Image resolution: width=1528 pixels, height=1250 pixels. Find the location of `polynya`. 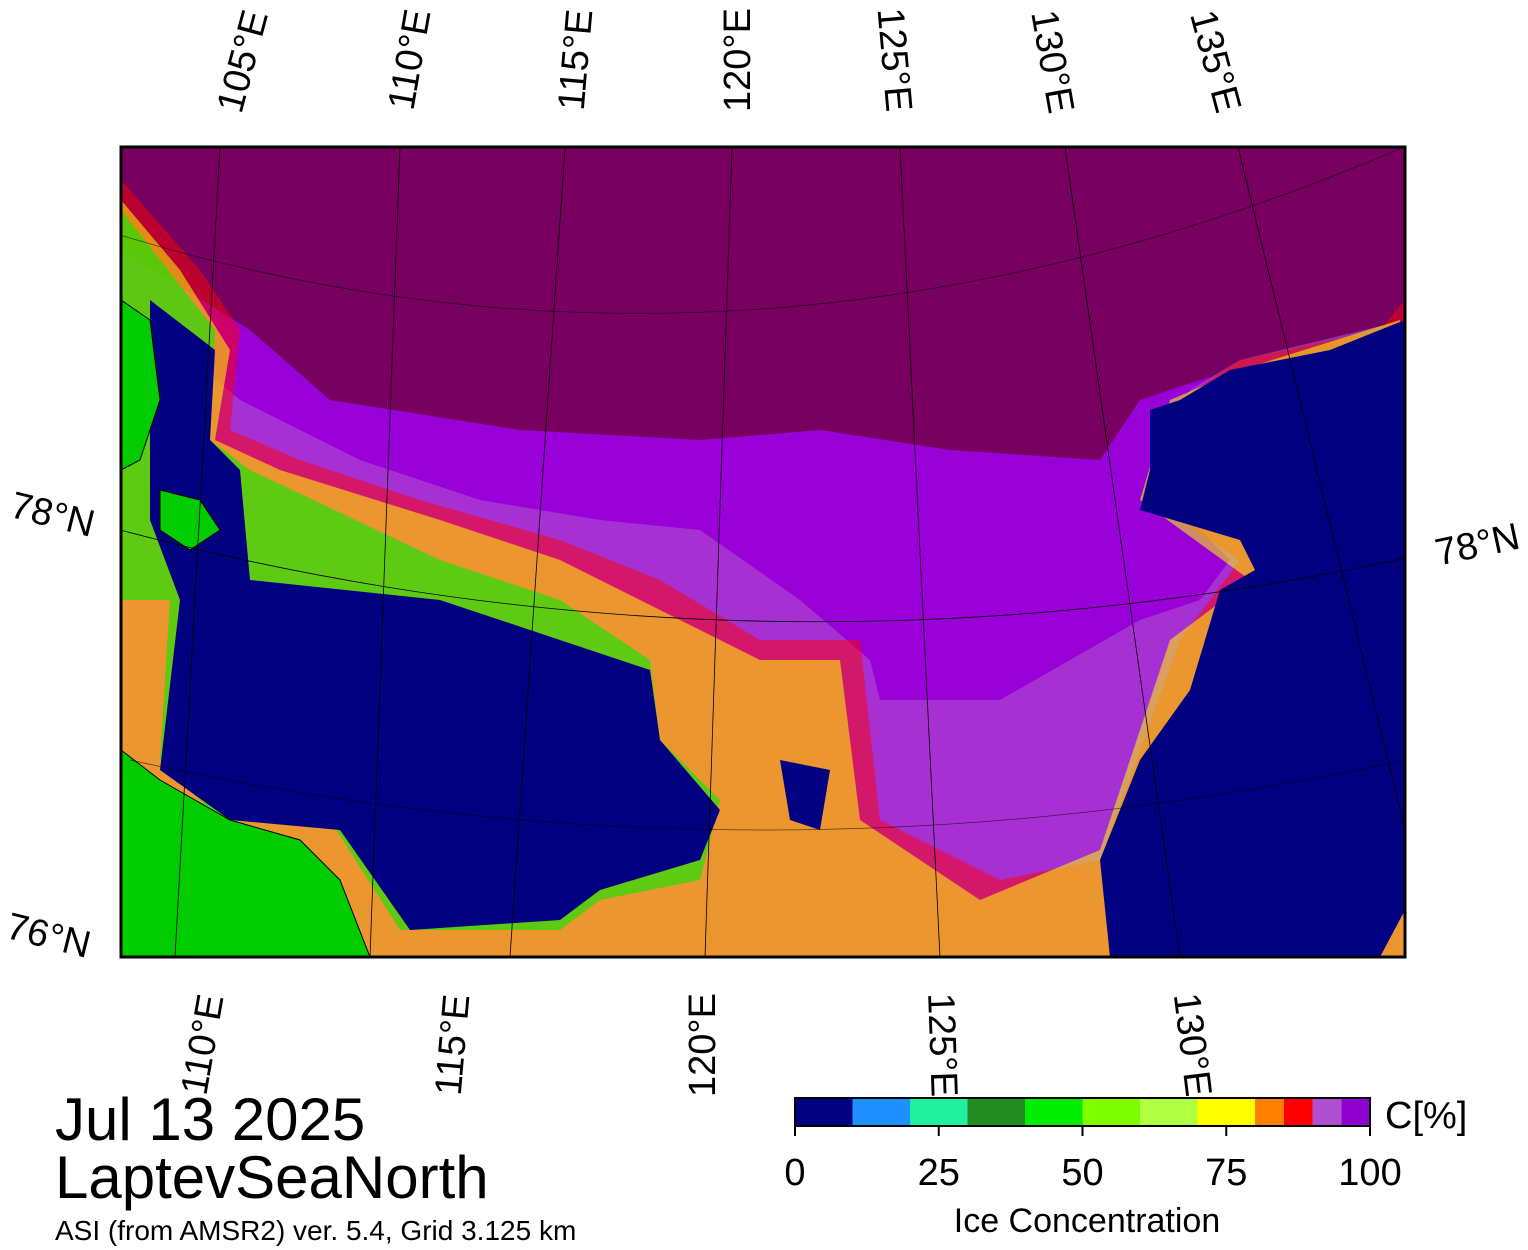

polynya is located at coordinates (805, 795).